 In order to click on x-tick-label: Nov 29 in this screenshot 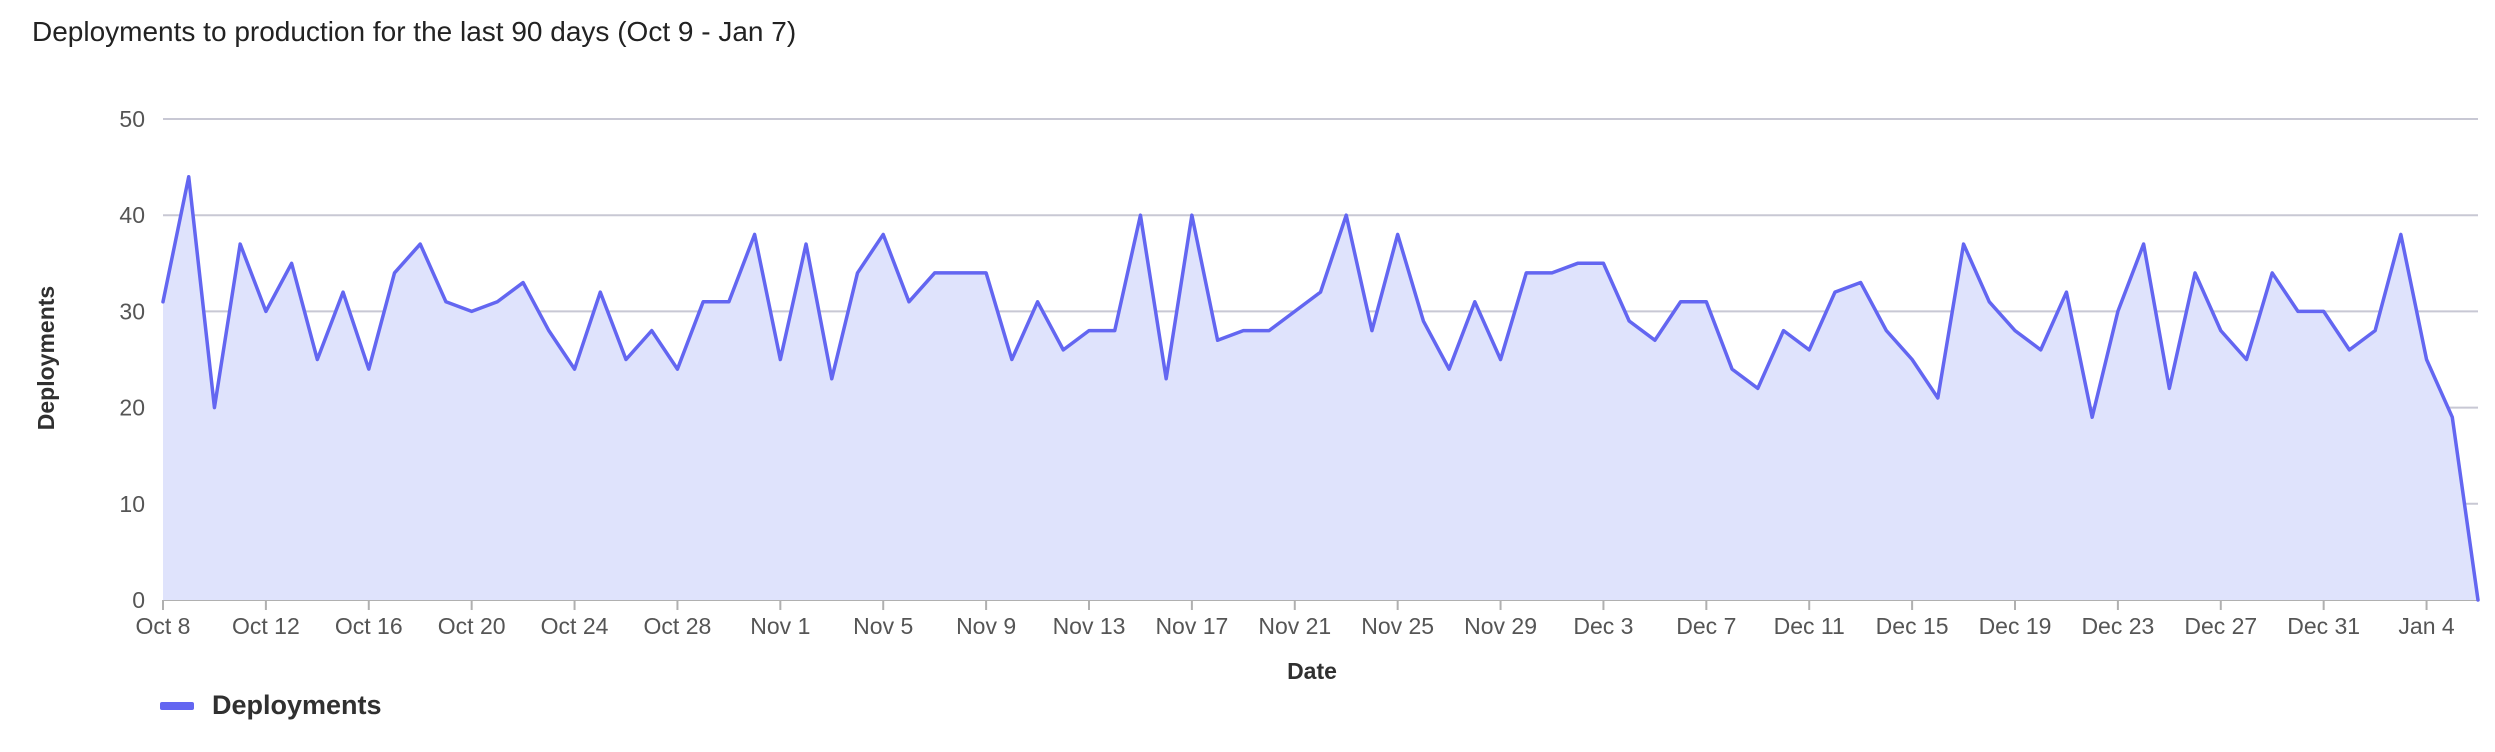, I will do `click(1500, 626)`.